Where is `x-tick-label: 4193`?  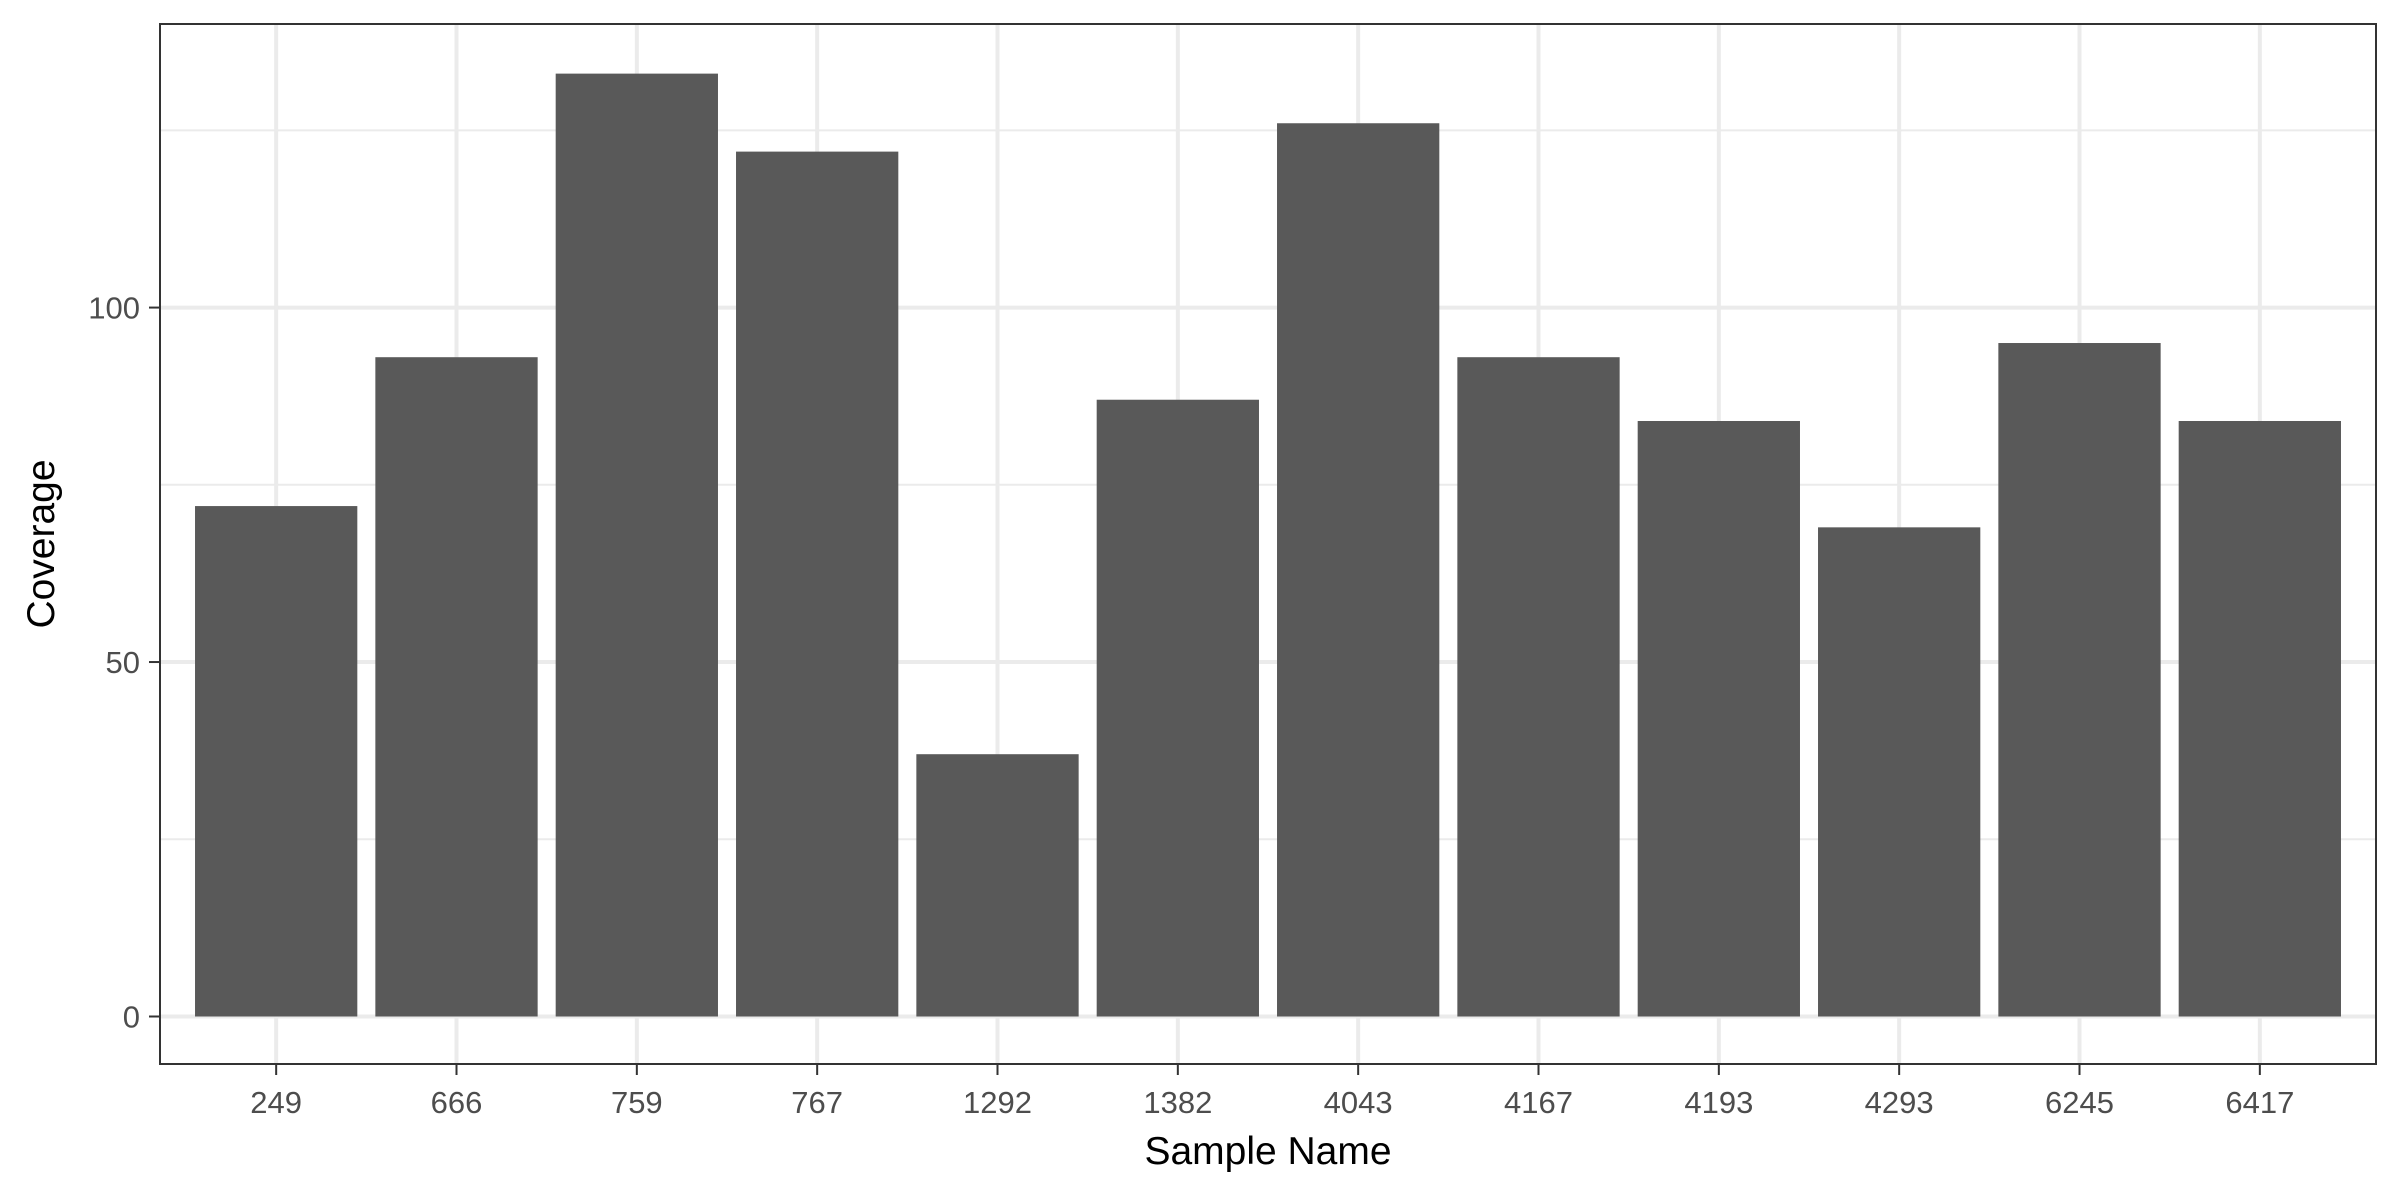 x-tick-label: 4193 is located at coordinates (1718, 1102).